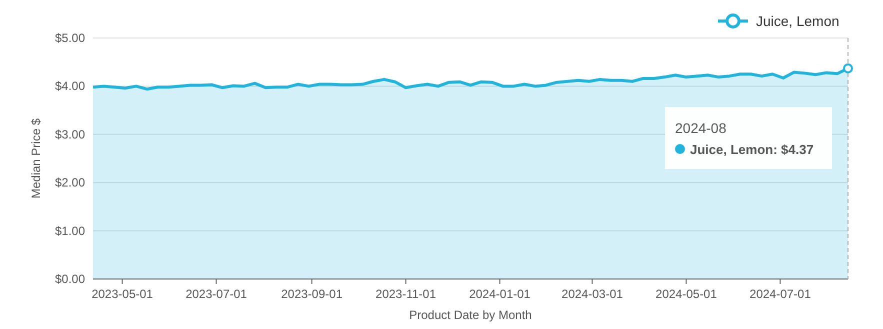  Describe the element at coordinates (406, 294) in the screenshot. I see `x-tick-label: 2023-11-01` at that location.